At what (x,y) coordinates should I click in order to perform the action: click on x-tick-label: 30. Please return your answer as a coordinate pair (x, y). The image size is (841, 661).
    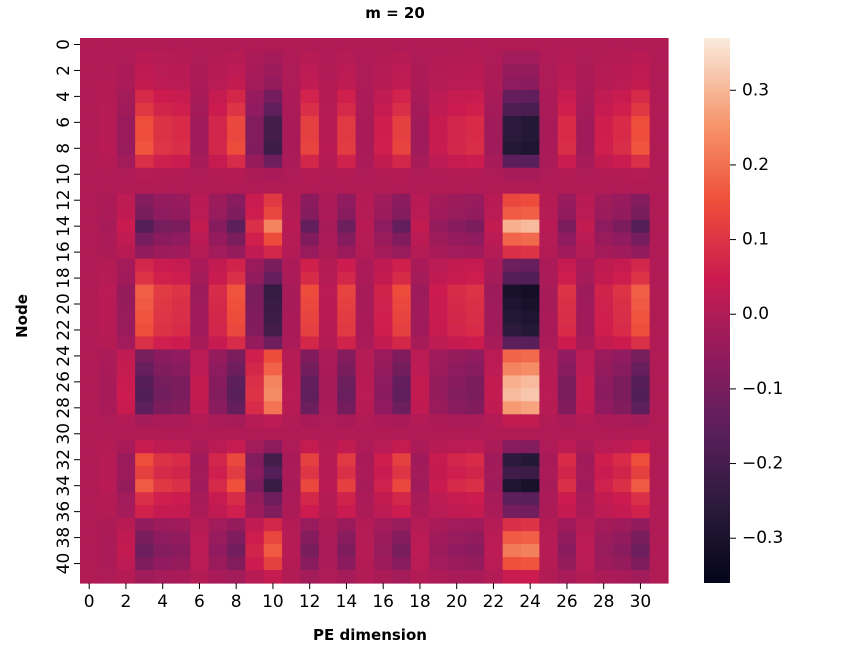
    Looking at the image, I should click on (641, 602).